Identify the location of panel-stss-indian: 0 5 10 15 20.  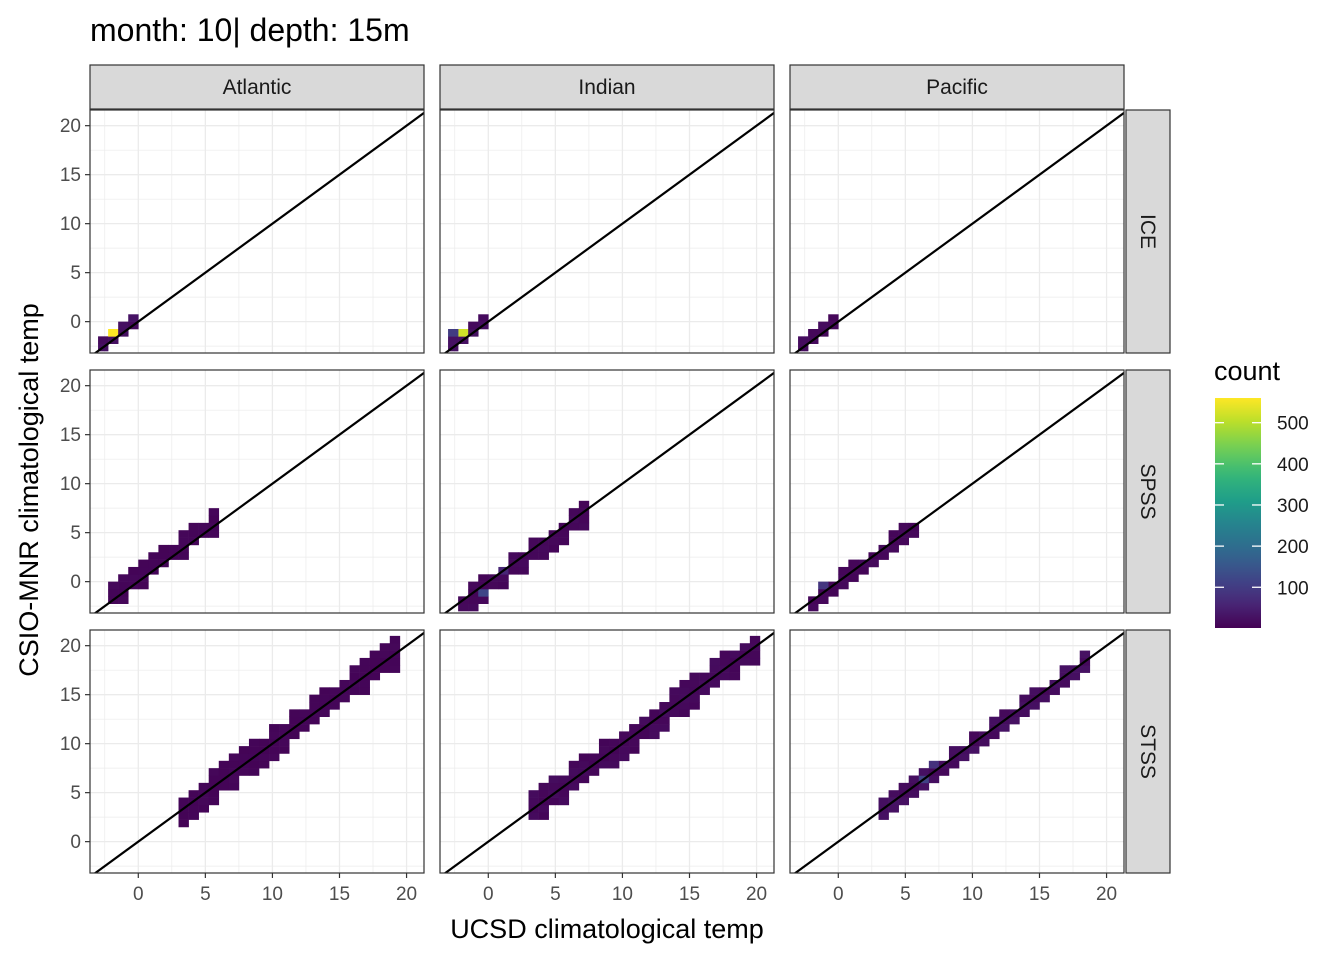
(607, 767).